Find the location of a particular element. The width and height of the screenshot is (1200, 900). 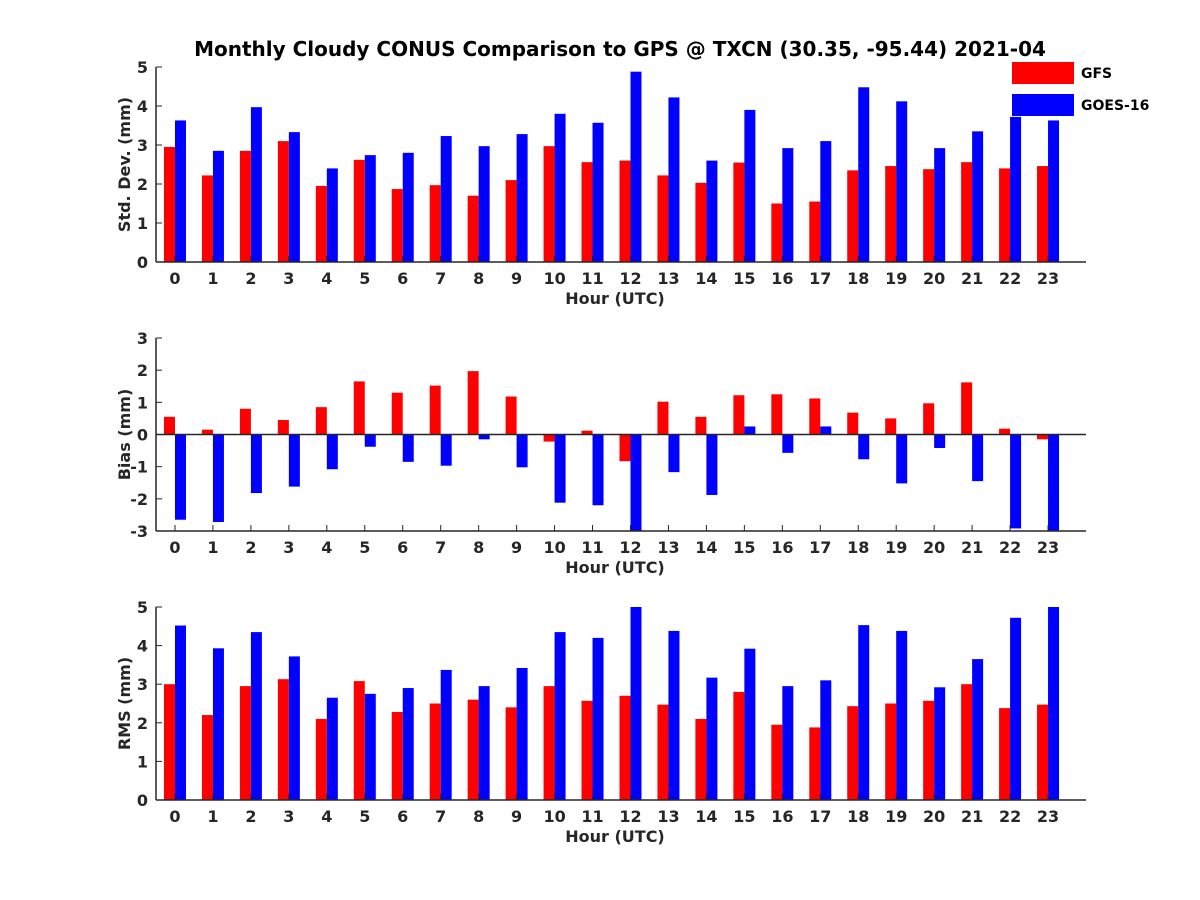

y-tick-label: 1 is located at coordinates (142, 402).